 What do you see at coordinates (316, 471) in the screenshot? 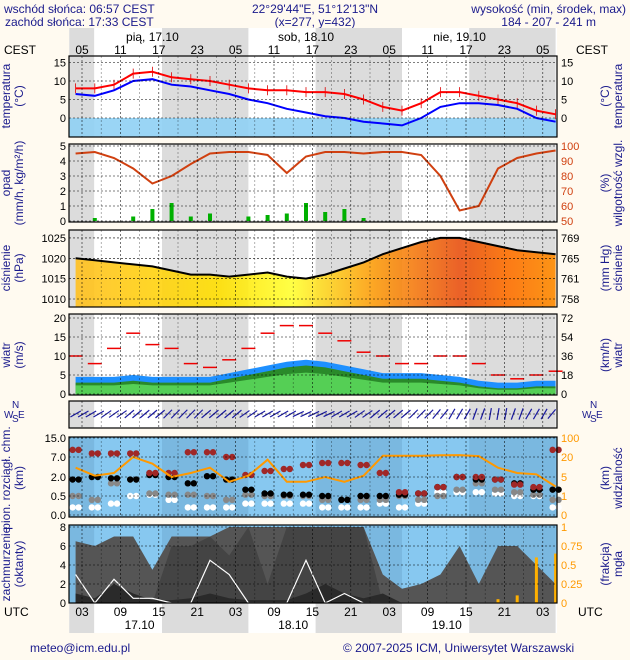
I see `visibility-line` at bounding box center [316, 471].